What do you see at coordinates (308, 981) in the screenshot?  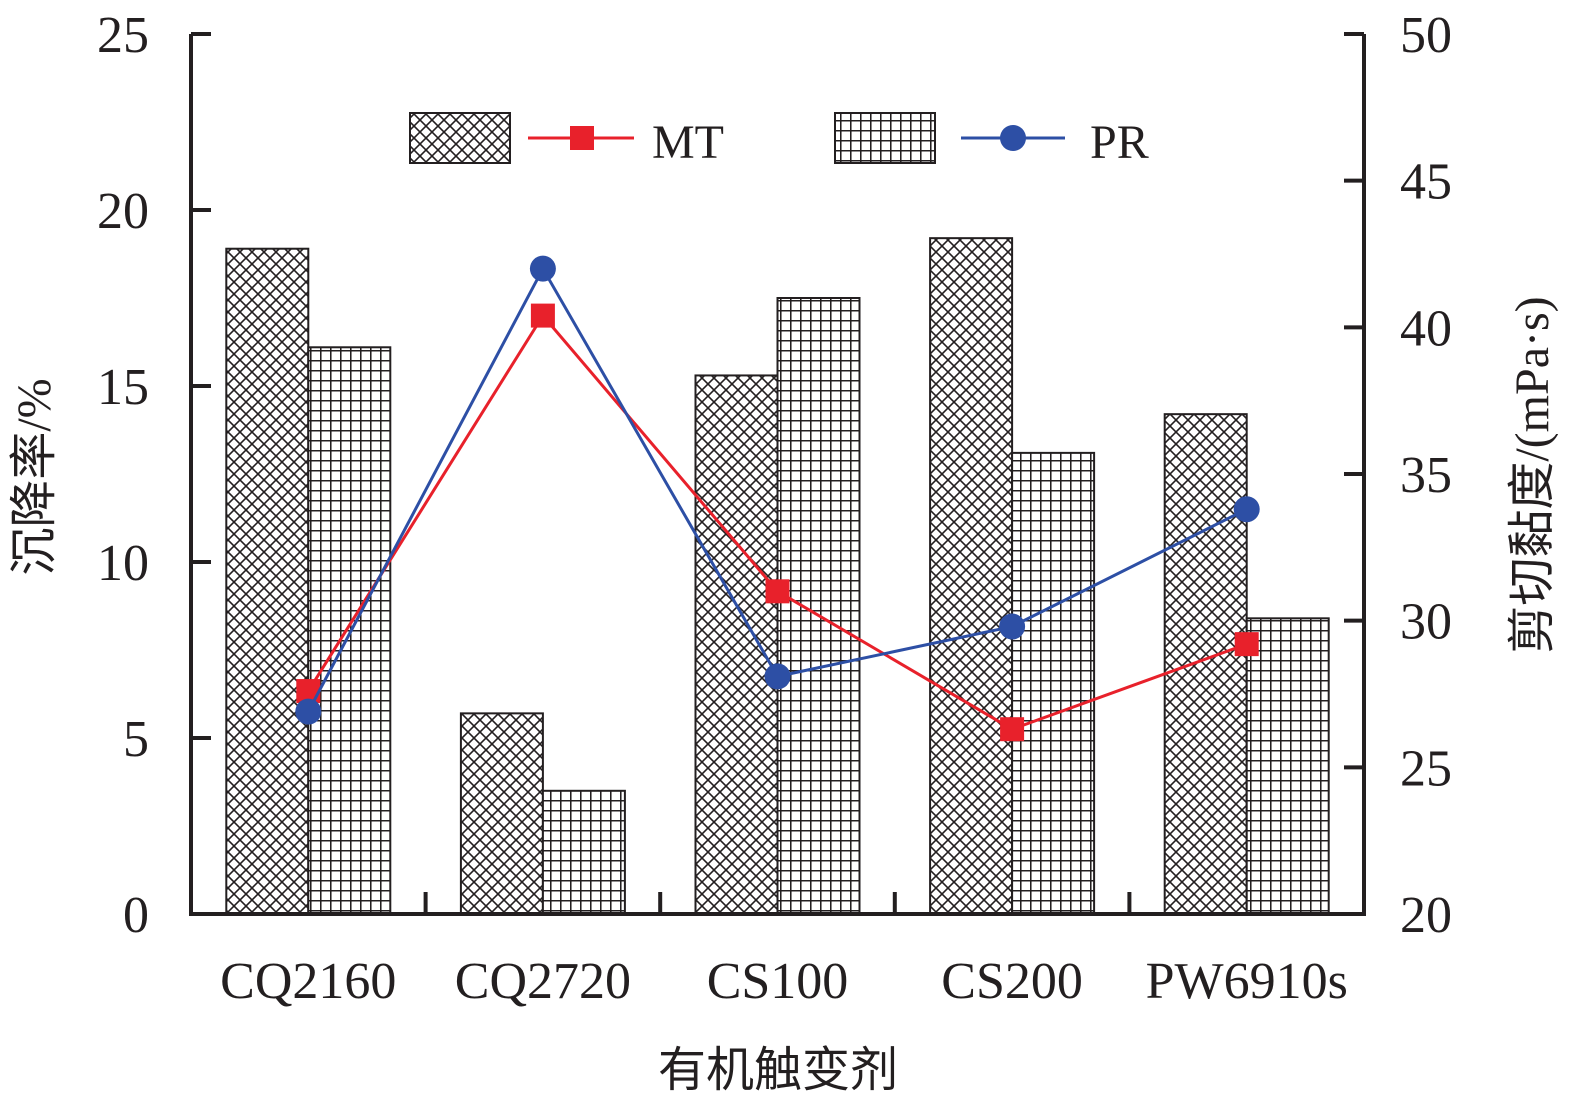 I see `x-tick-label-CQ2160: CQ2160` at bounding box center [308, 981].